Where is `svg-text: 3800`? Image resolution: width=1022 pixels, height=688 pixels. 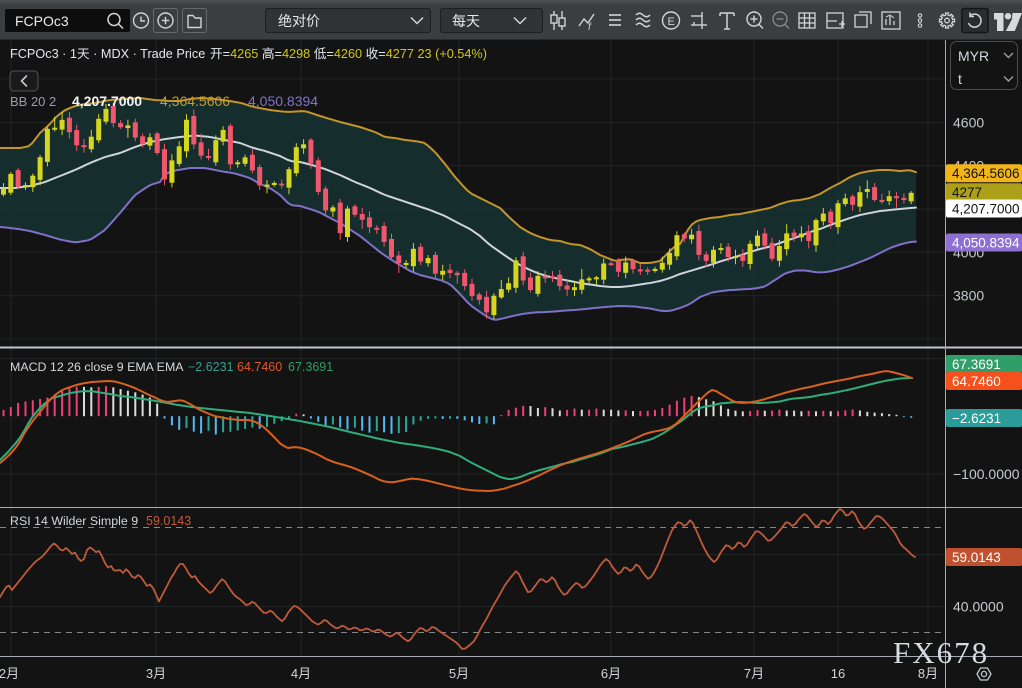
svg-text: 3800 is located at coordinates (968, 296).